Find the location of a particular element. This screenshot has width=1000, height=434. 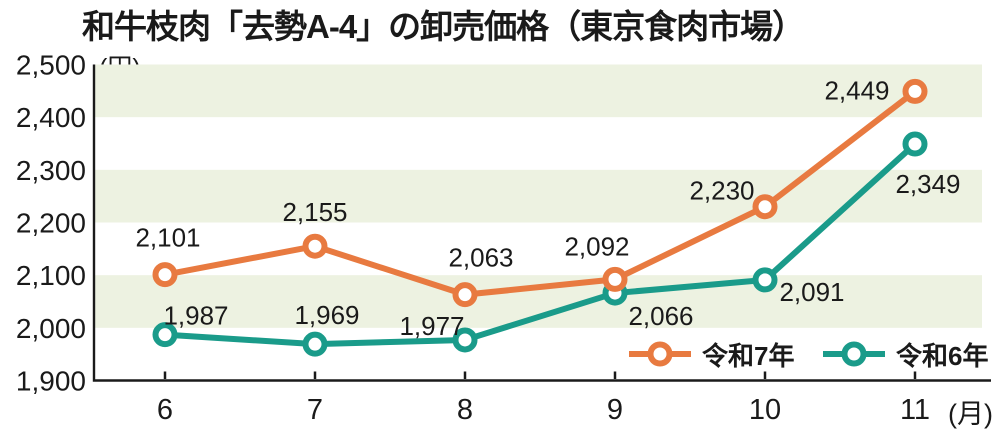

y-tick-label: 2,200 is located at coordinates (51, 223).